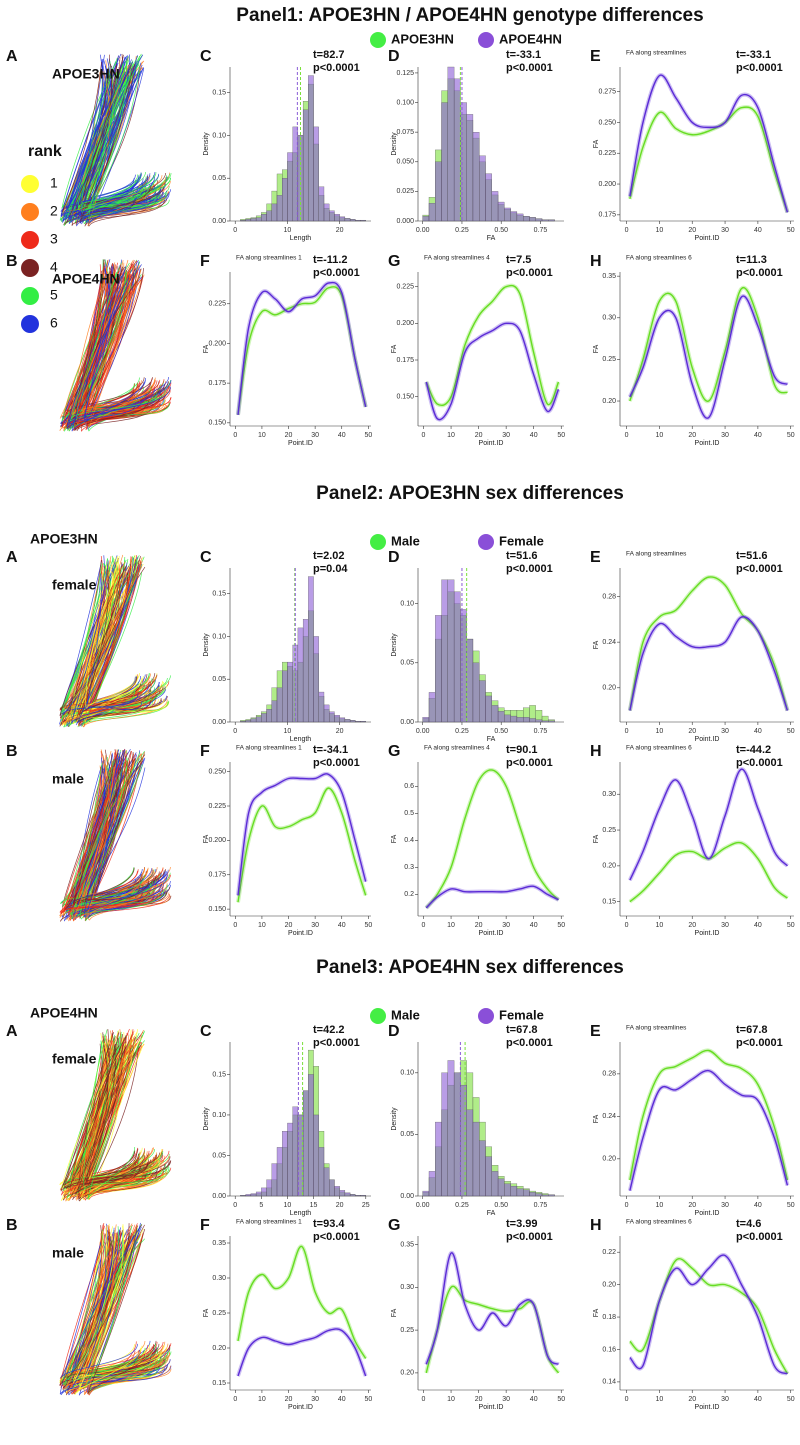  I want to click on y-tick-label: 0.10, so click(219, 1115).